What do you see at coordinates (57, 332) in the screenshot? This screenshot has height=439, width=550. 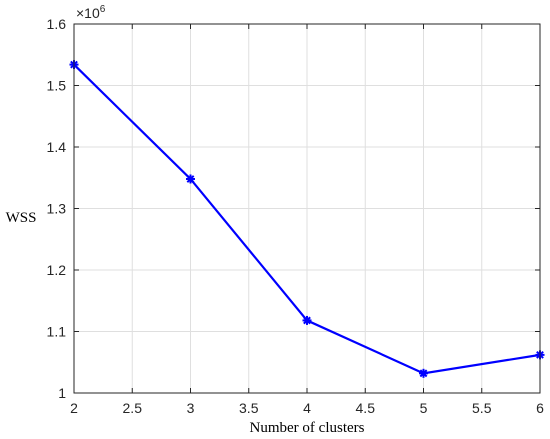 I see `y-tick-label: 1.1` at bounding box center [57, 332].